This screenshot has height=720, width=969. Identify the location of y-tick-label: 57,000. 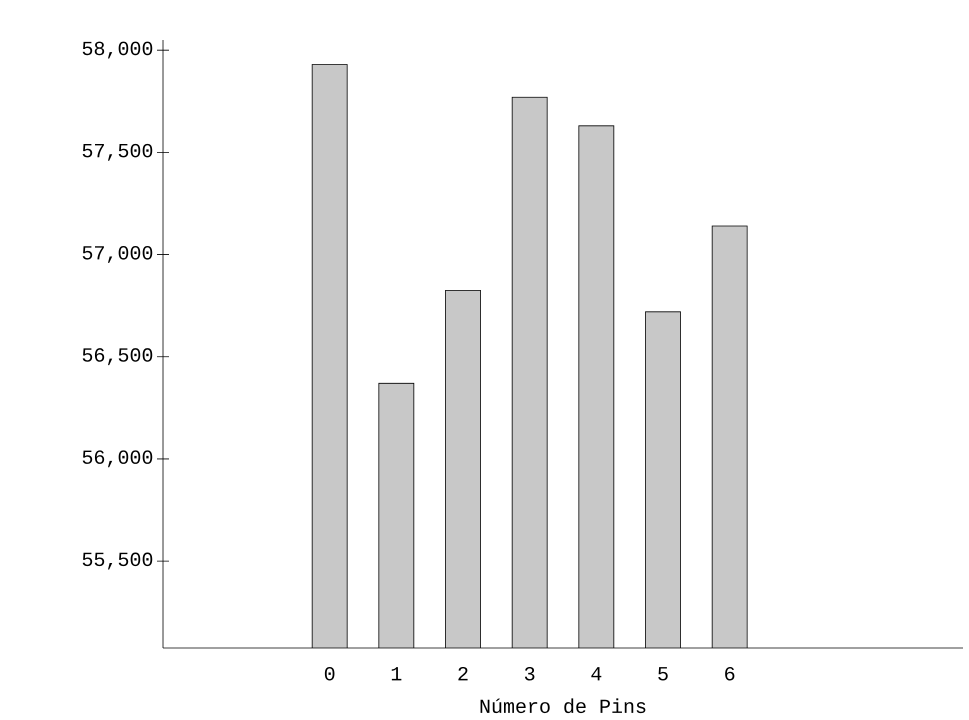
(117, 254).